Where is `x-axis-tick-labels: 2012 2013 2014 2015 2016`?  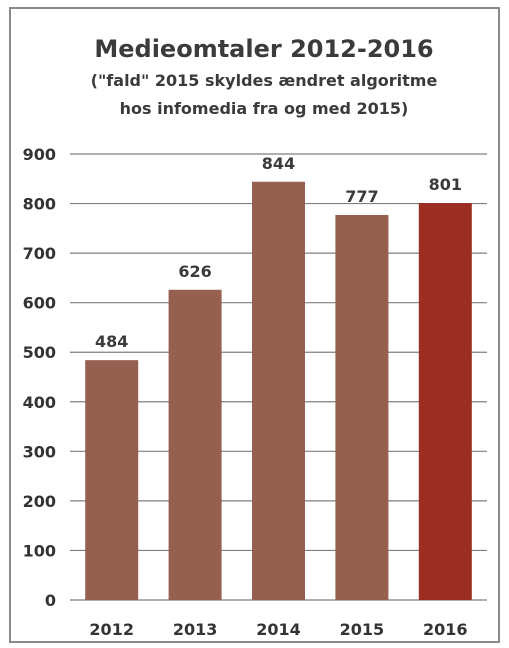 x-axis-tick-labels: 2012 2013 2014 2015 2016 is located at coordinates (278, 629).